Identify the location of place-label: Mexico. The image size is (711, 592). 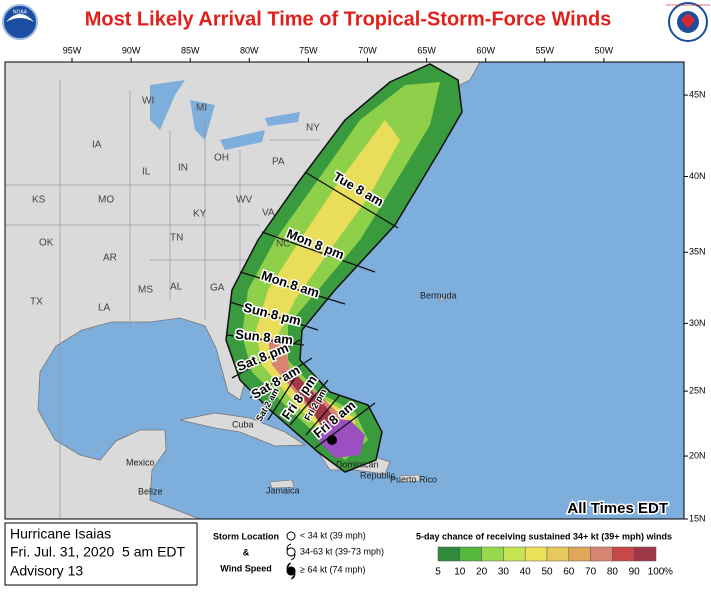
(140, 462).